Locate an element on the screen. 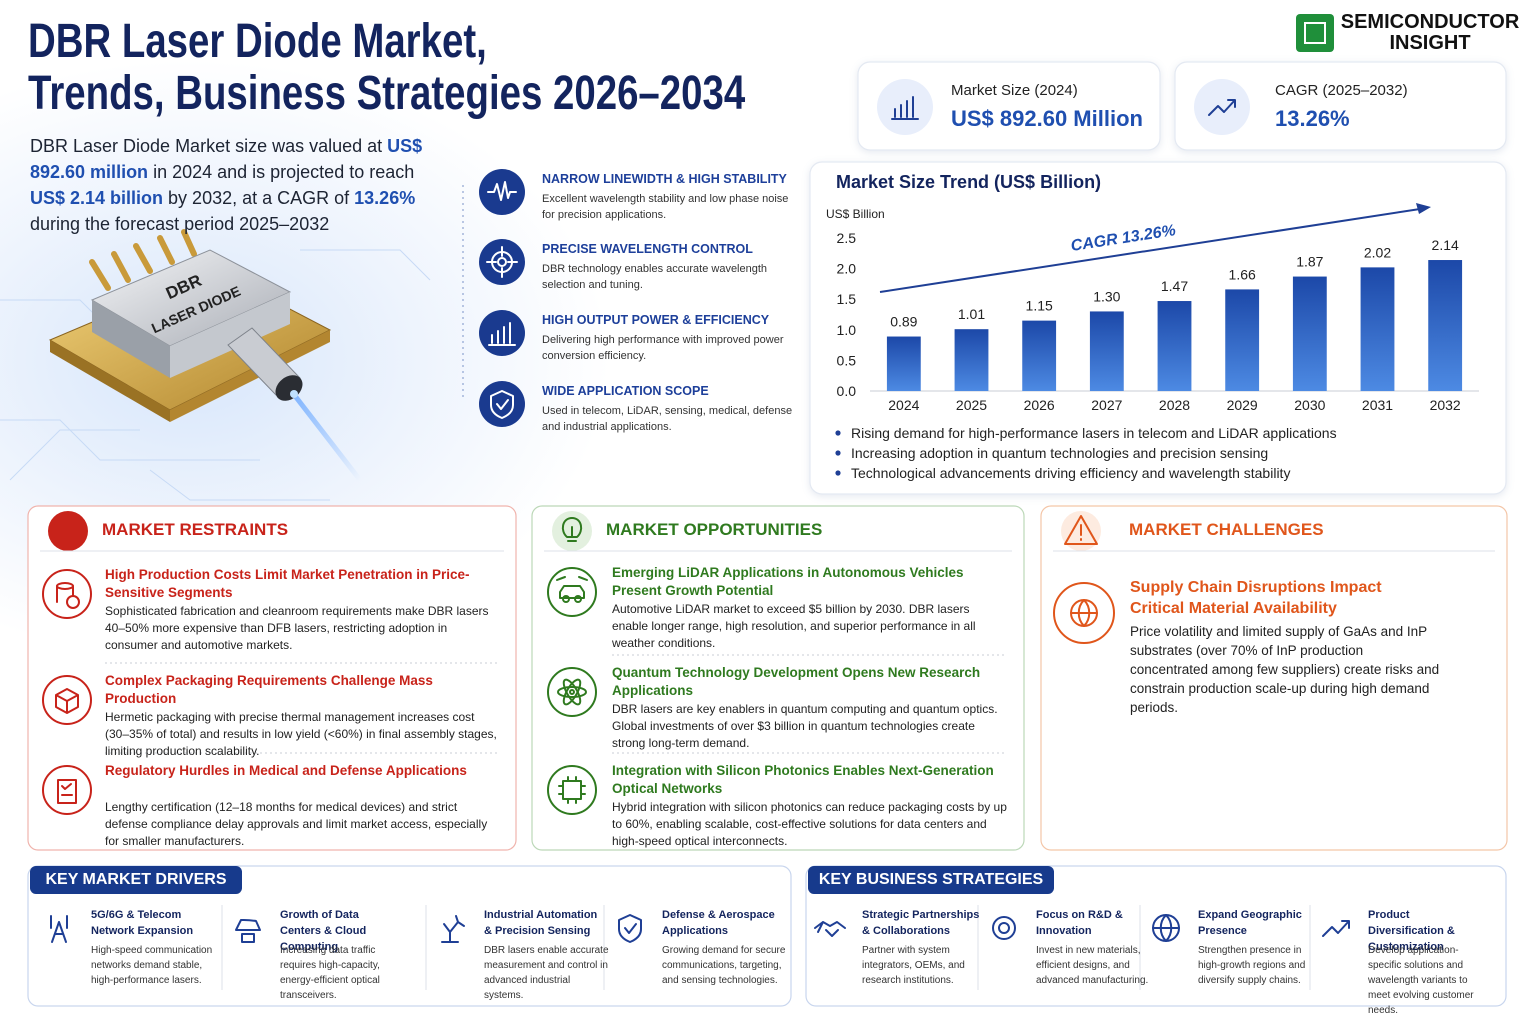 This screenshot has width=1536, height=1024. bottom-item-title: Expand Geographic Presence is located at coordinates (1250, 923).